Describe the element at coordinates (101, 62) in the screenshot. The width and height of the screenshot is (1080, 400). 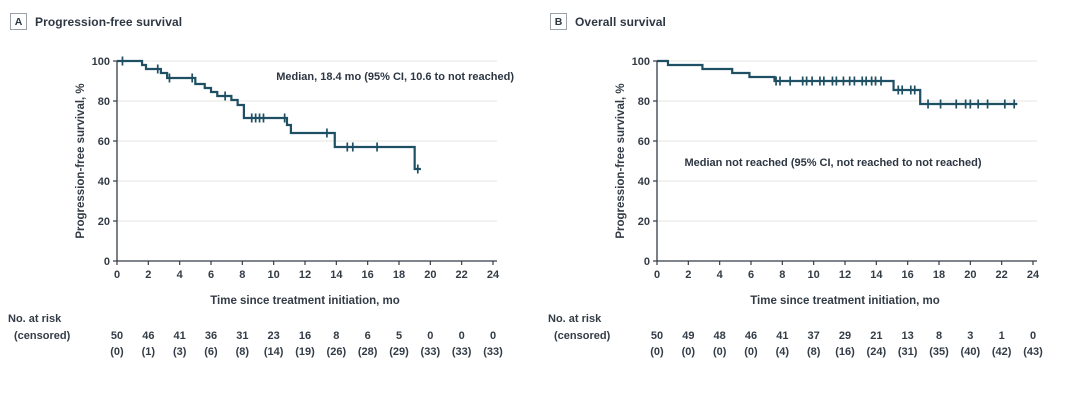
I see `y-tick-label: 100` at that location.